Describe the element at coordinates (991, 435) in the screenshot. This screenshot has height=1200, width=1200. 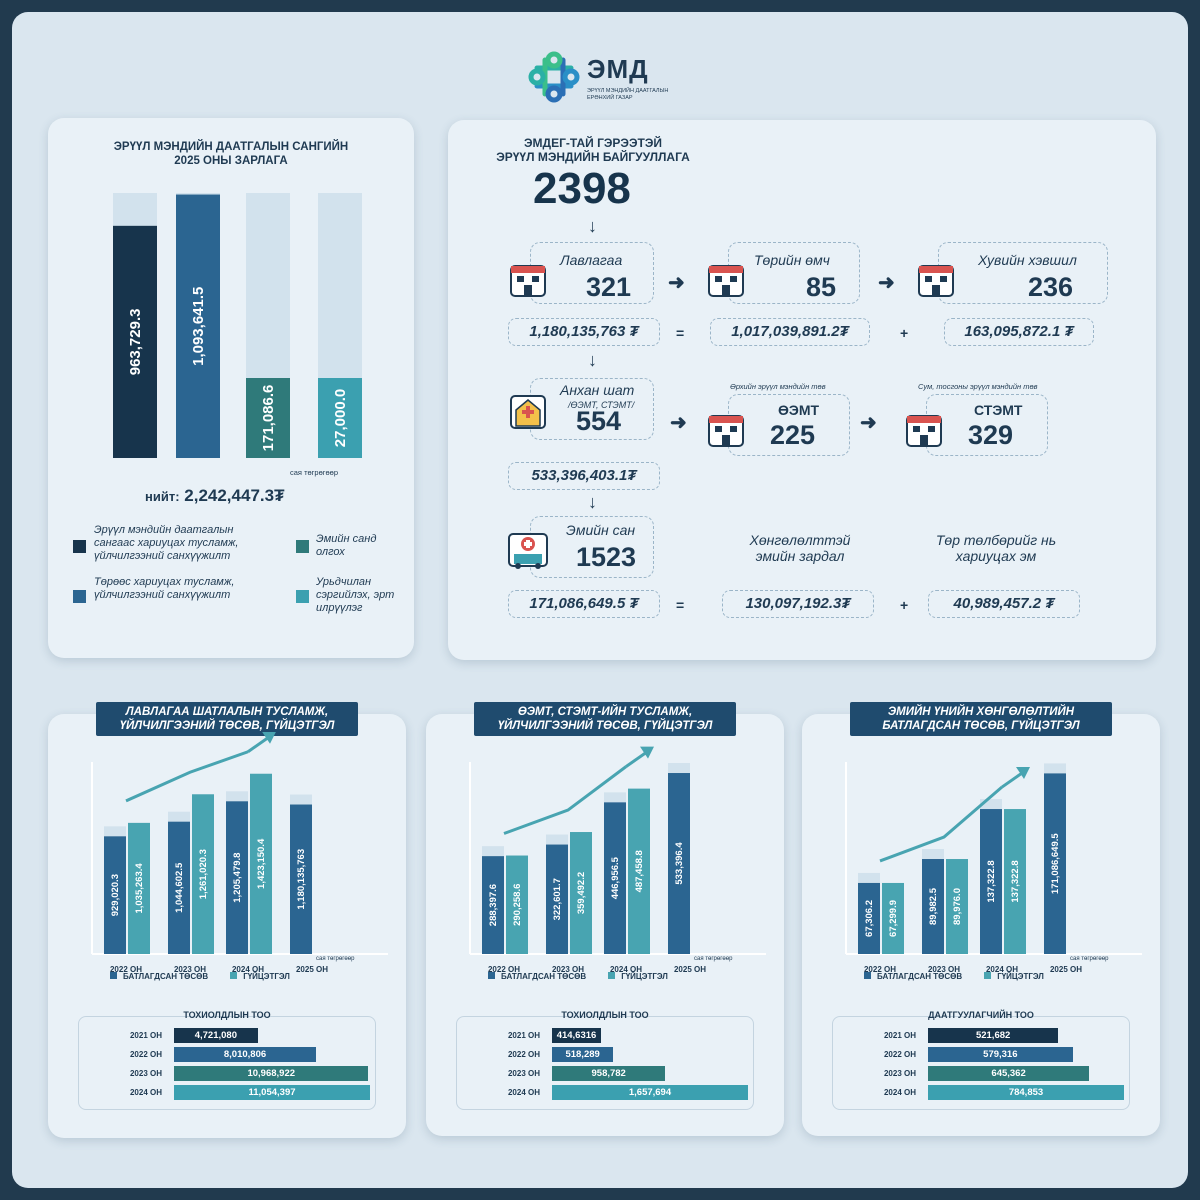
I see `shc-value: 329` at that location.